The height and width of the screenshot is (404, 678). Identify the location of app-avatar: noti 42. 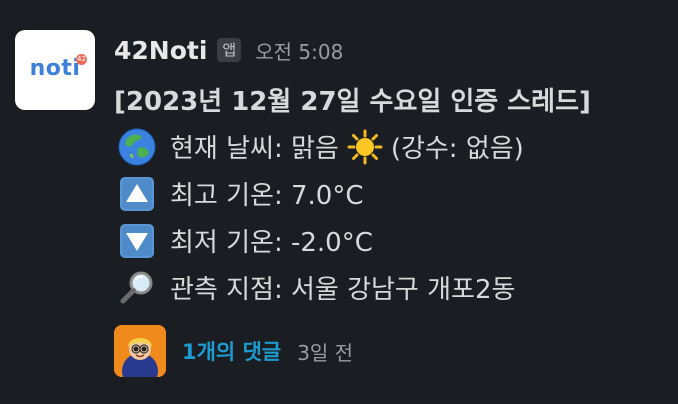
(55, 70).